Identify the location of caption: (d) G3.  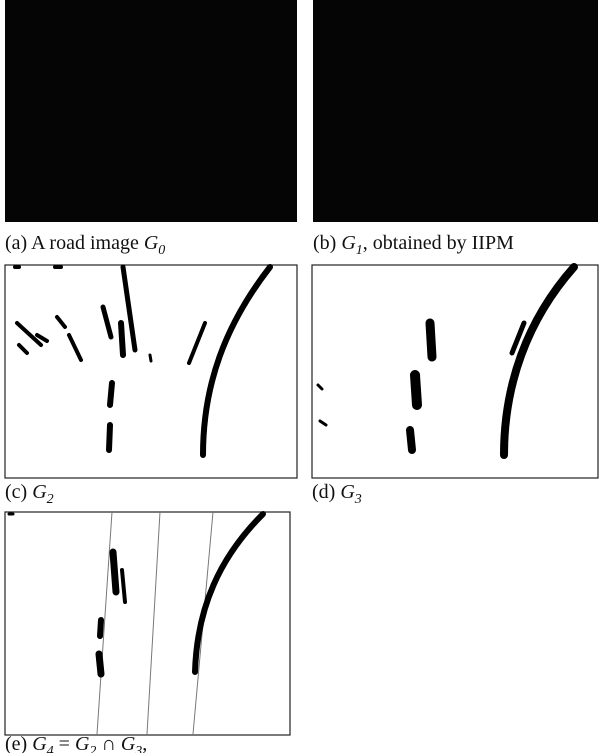
(337, 494).